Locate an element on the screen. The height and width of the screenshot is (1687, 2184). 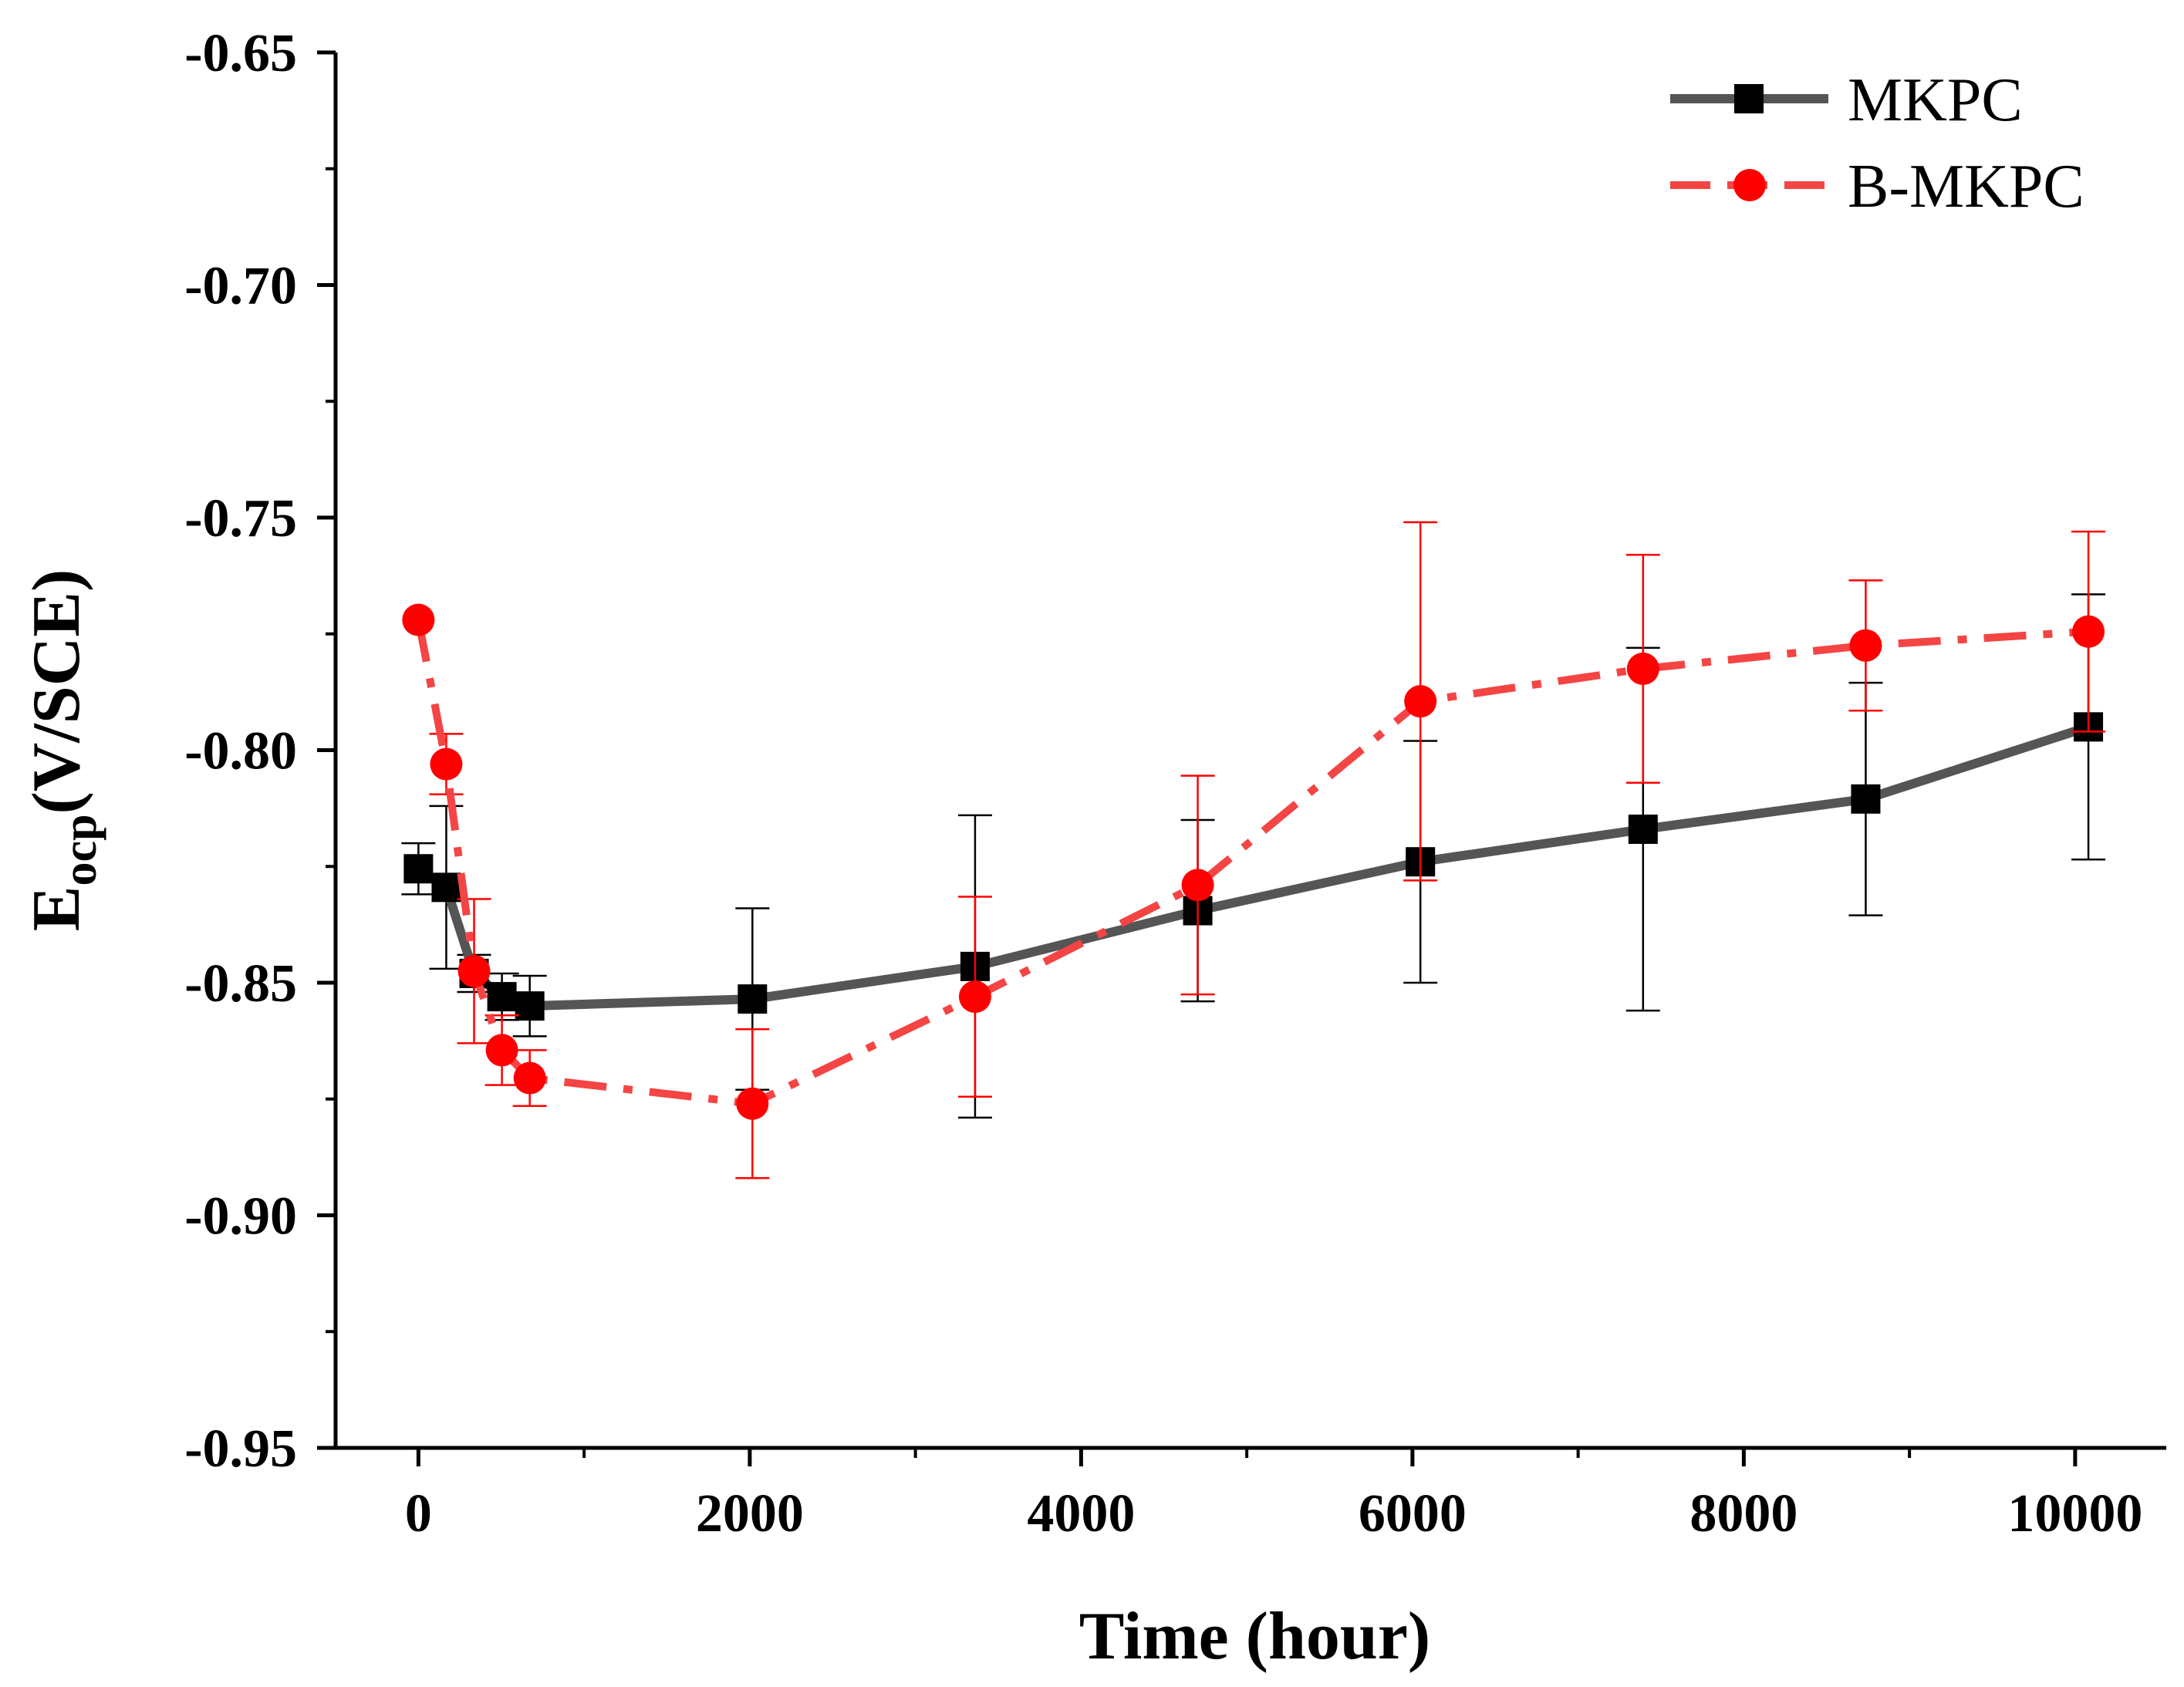
y-axis-title-subscript: ocp is located at coordinates (80, 850).